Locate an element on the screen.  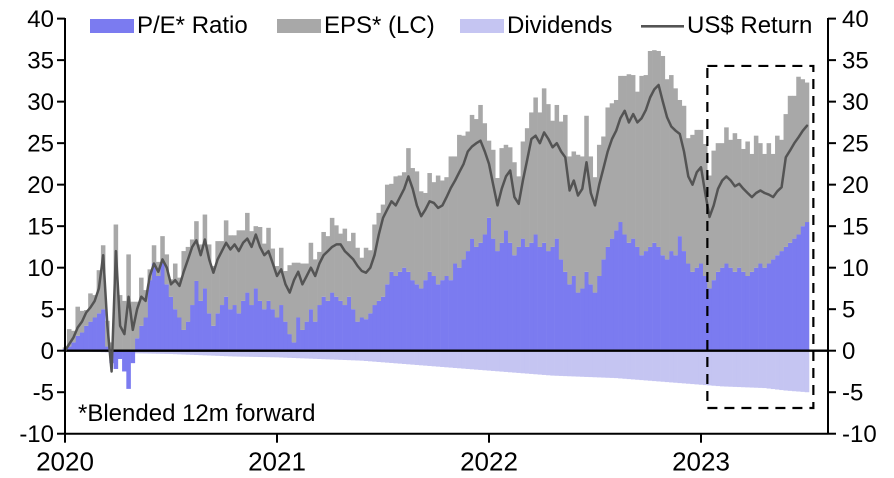
y-tick-label-left: 30 is located at coordinates (40, 102).